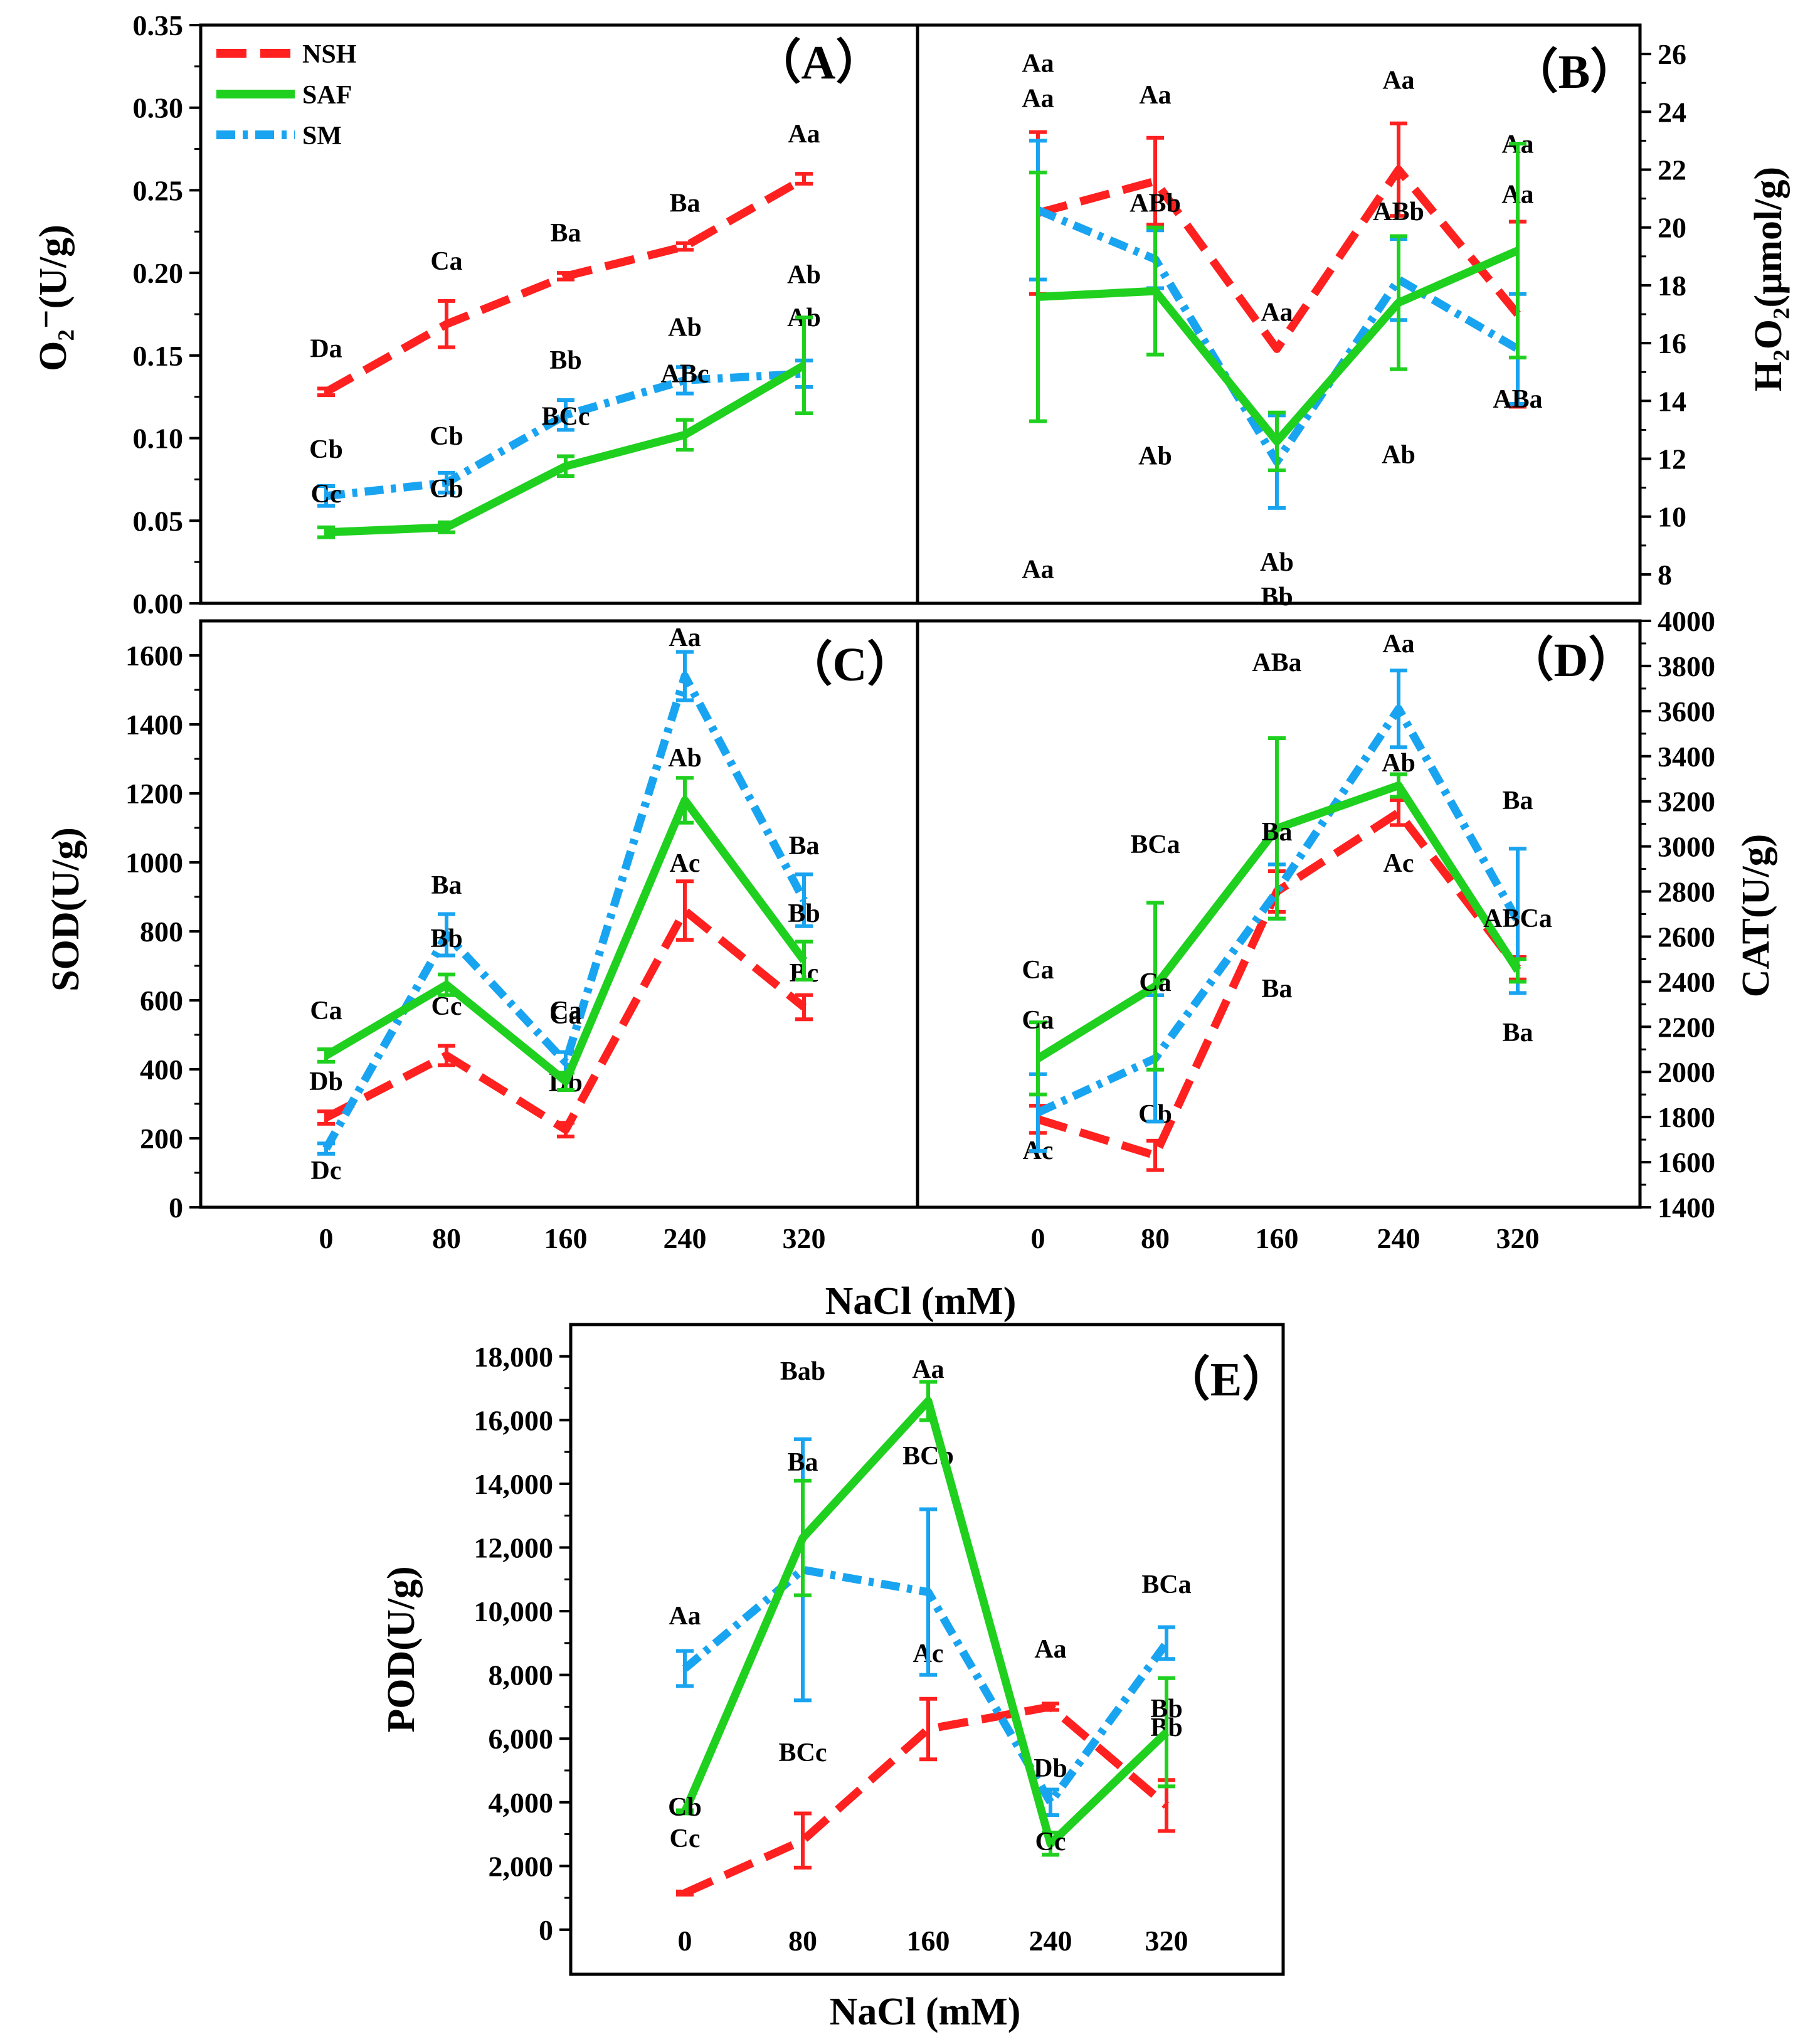  Describe the element at coordinates (685, 1941) in the screenshot. I see `x-tick-label-e-0: 0` at that location.